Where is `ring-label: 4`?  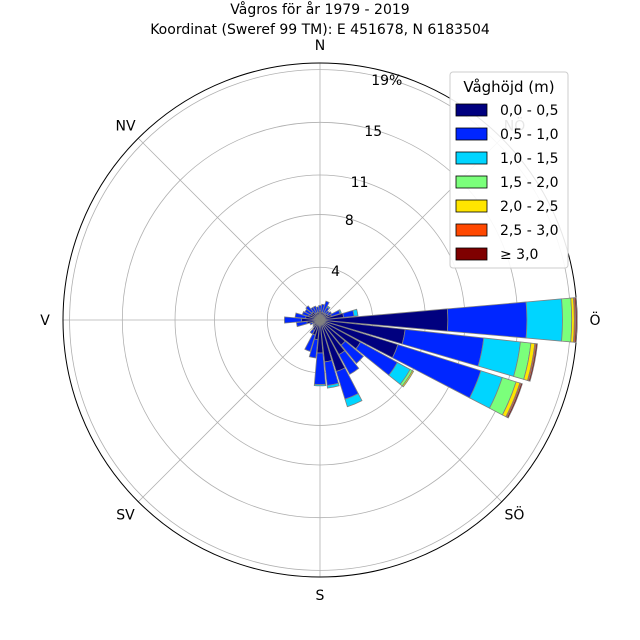 ring-label: 4 is located at coordinates (335, 272).